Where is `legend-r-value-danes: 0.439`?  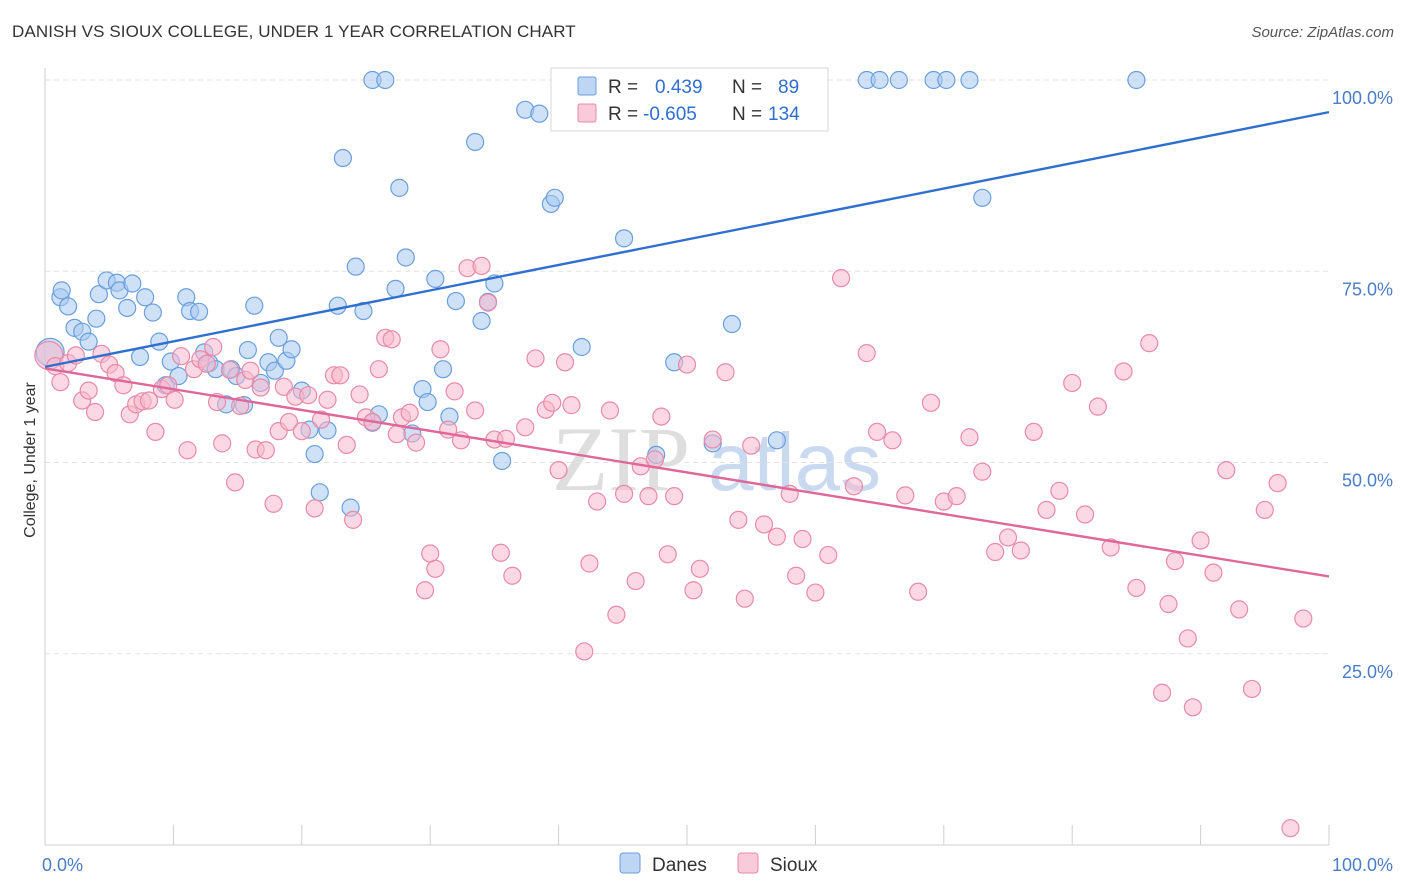 legend-r-value-danes: 0.439 is located at coordinates (679, 87).